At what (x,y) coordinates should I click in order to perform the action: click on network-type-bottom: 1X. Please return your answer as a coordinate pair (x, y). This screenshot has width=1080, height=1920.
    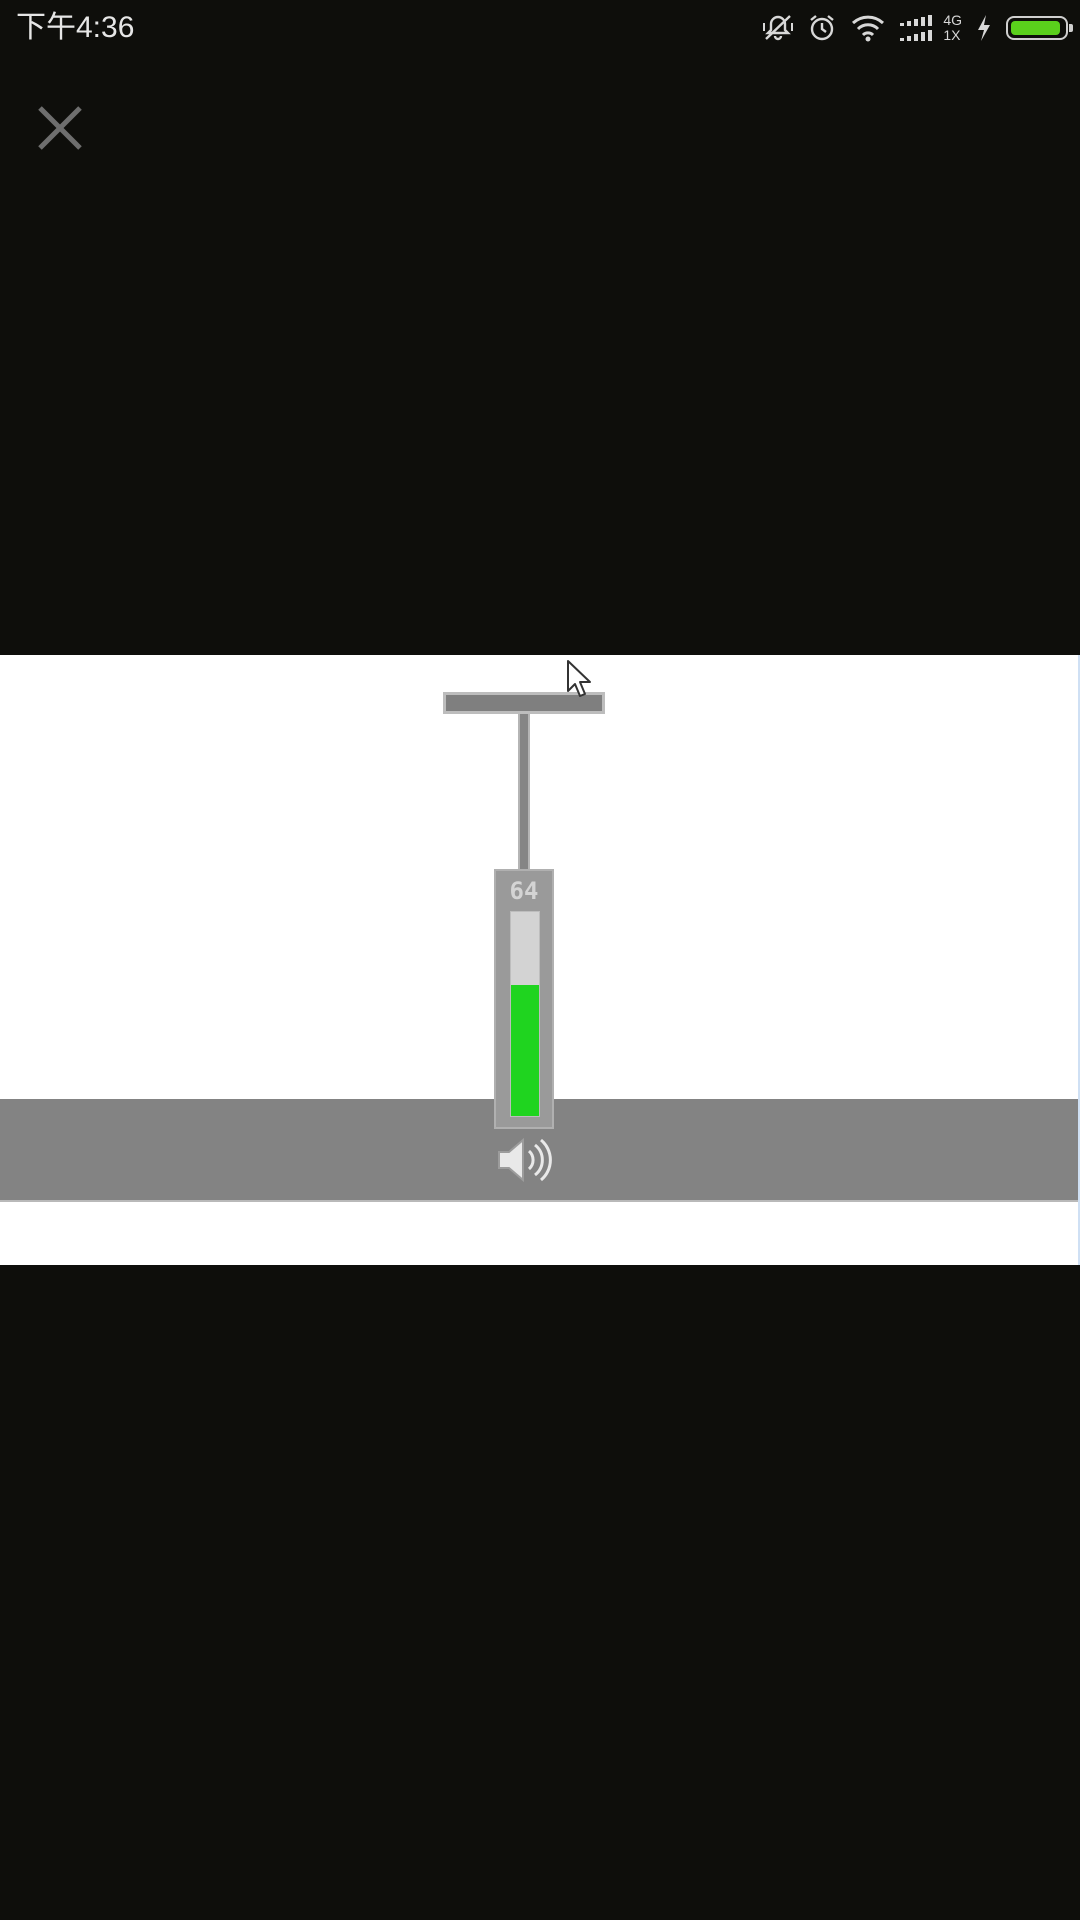
    Looking at the image, I should click on (952, 35).